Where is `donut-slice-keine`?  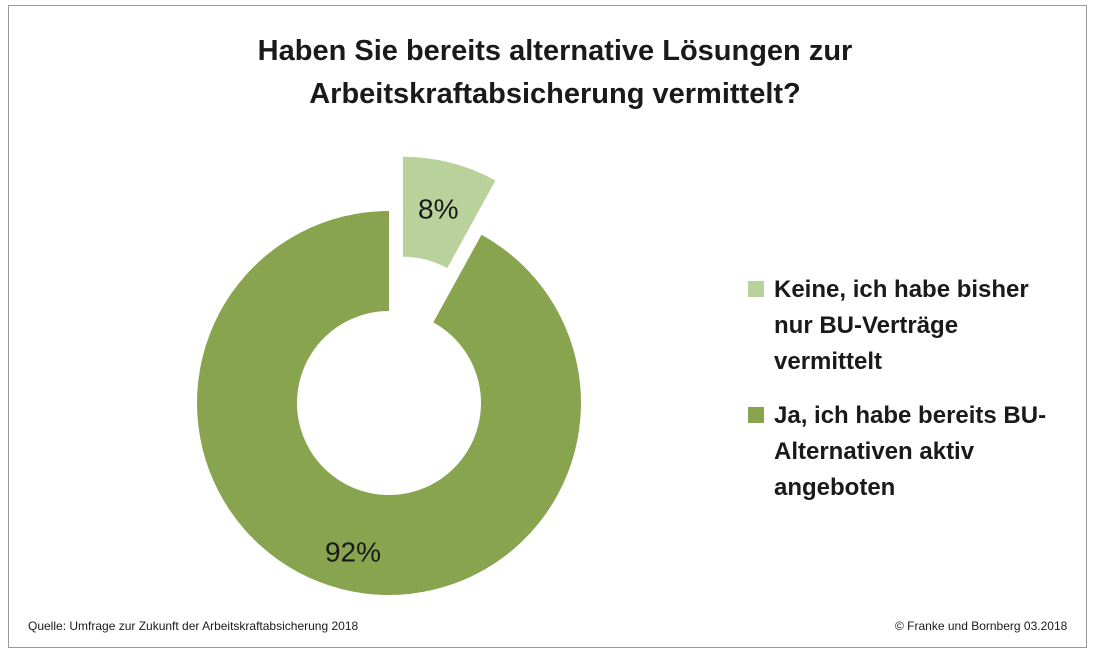 donut-slice-keine is located at coordinates (449, 212).